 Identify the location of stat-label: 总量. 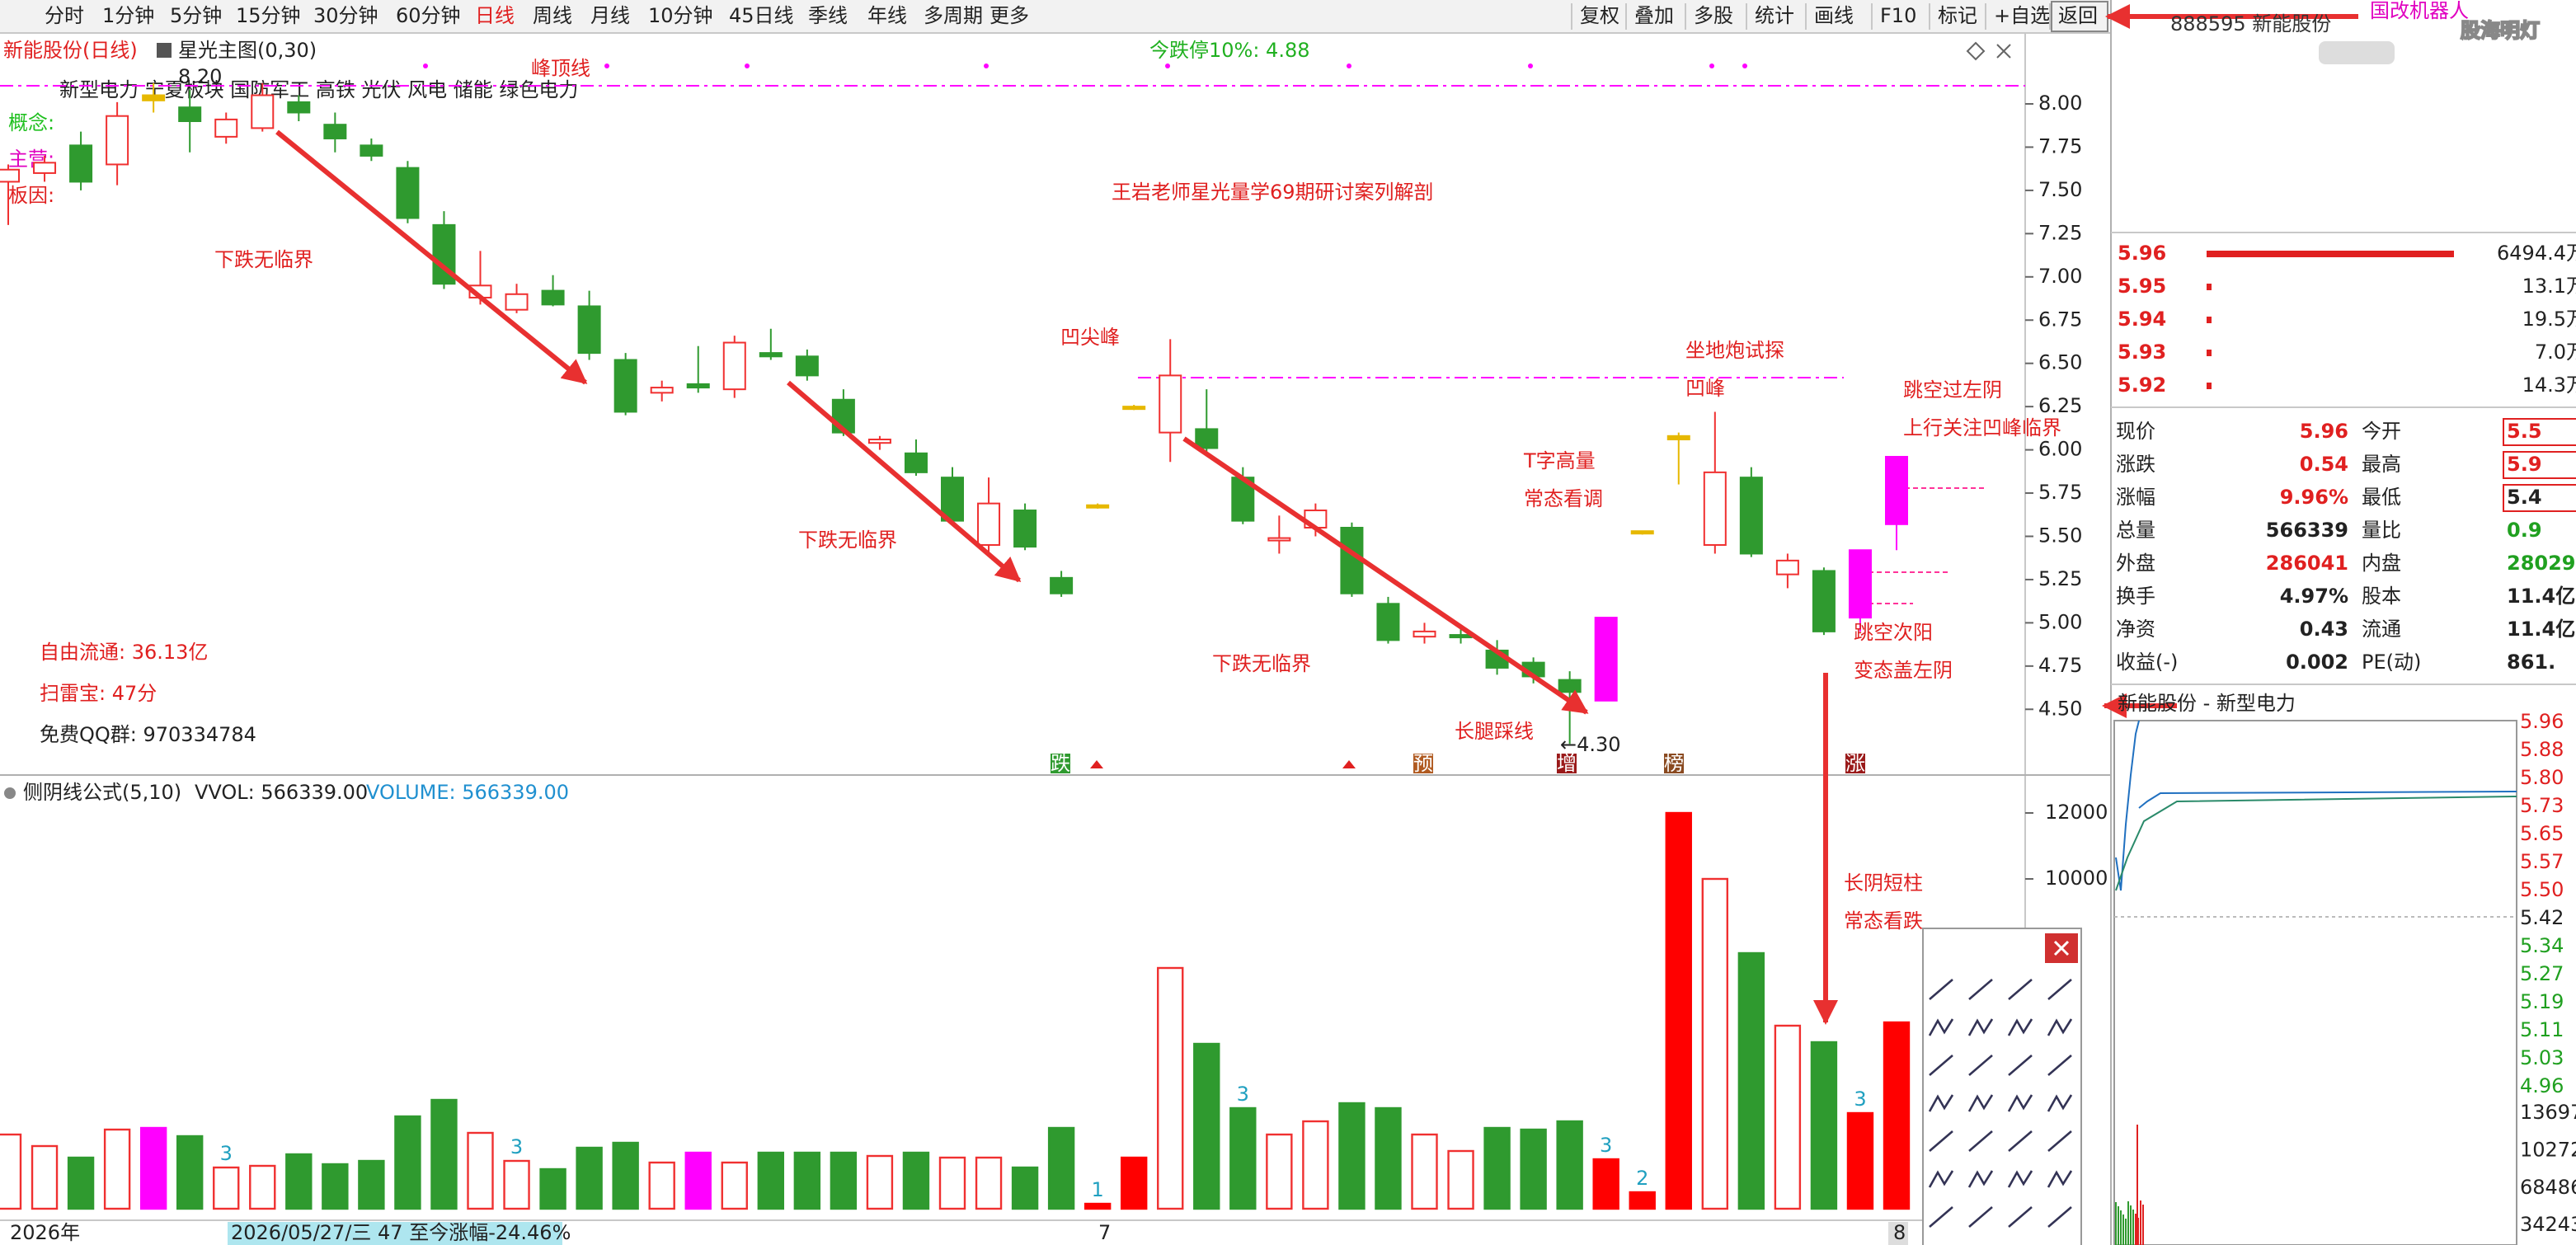
(2135, 530).